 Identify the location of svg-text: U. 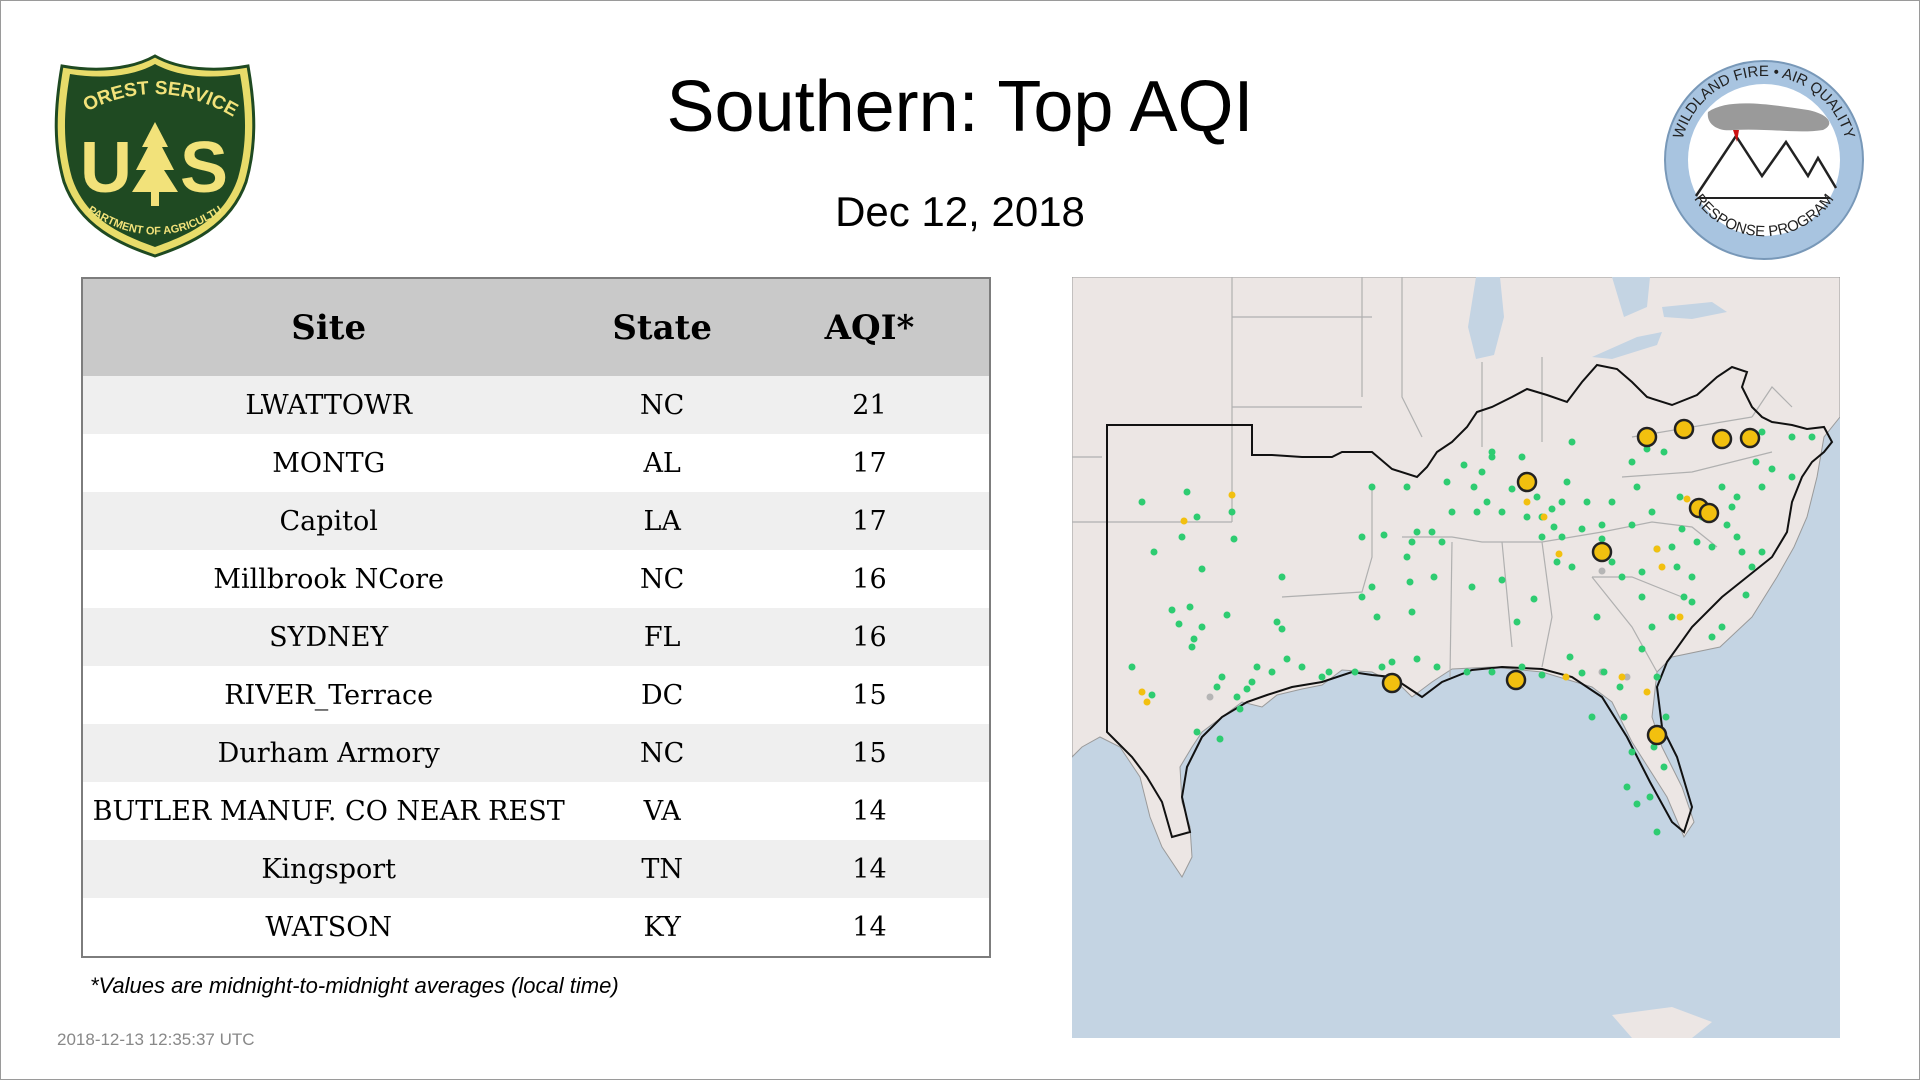
(106, 168).